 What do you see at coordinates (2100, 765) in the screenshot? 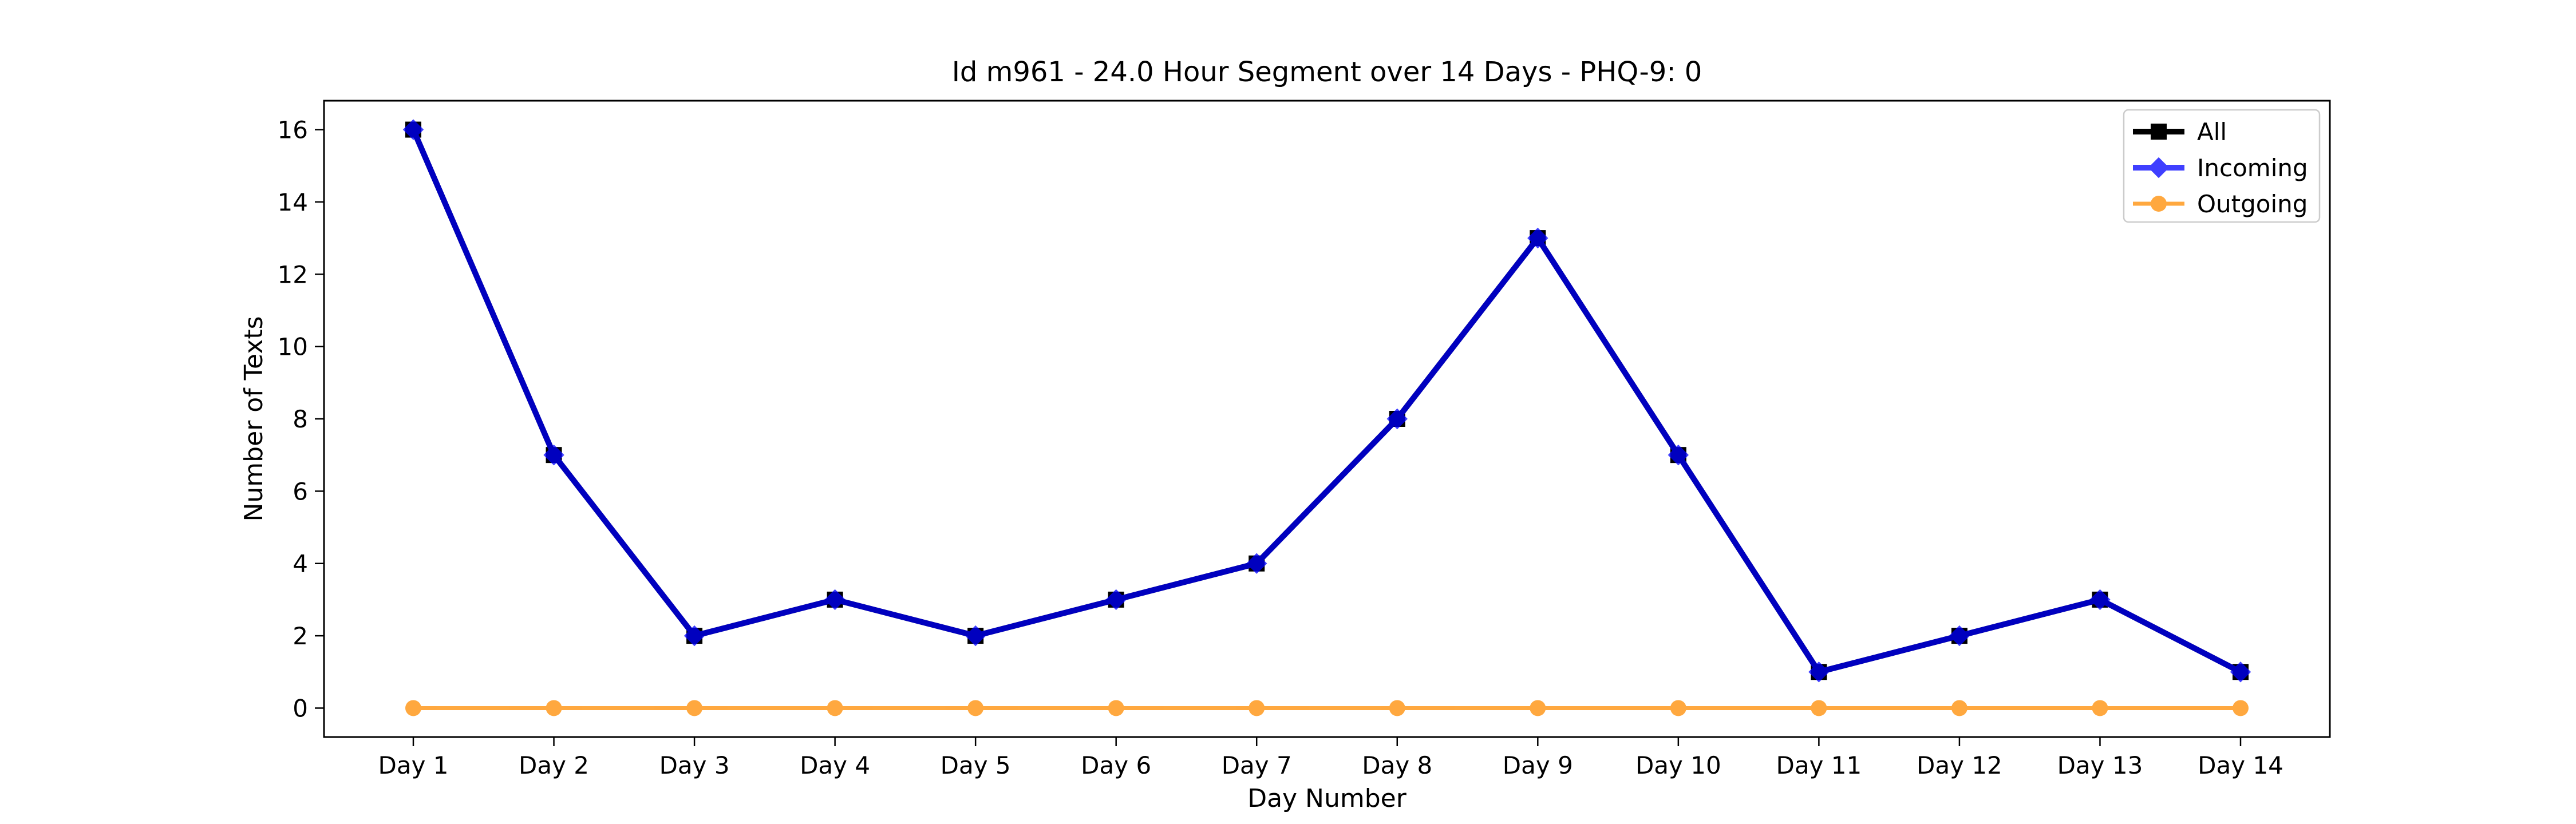
I see `x-tick-label: Day 13` at bounding box center [2100, 765].